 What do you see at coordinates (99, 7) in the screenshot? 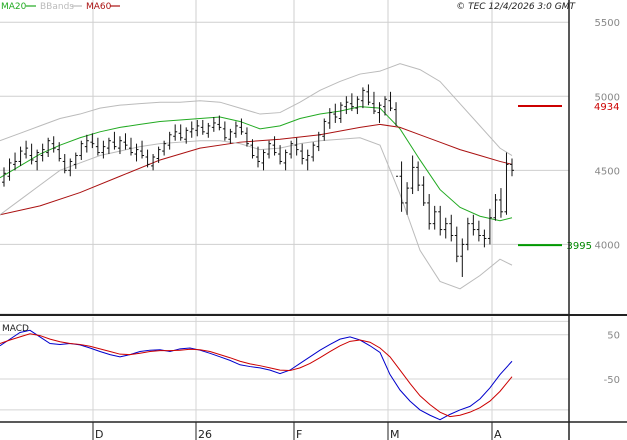
I see `legend-ma60-label: MA60` at bounding box center [99, 7].